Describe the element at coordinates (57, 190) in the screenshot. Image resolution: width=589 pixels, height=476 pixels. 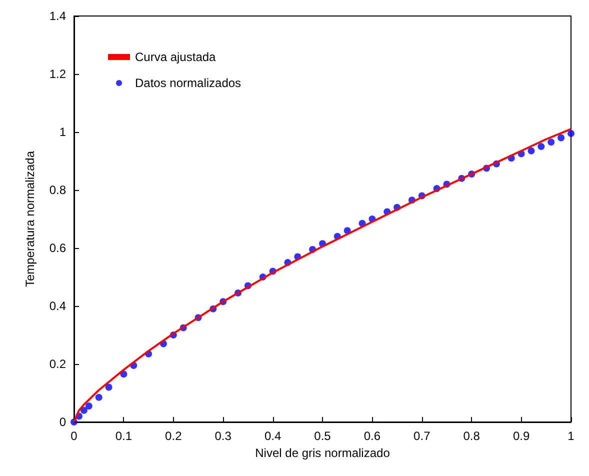
I see `y-tick-label: 0.8` at that location.